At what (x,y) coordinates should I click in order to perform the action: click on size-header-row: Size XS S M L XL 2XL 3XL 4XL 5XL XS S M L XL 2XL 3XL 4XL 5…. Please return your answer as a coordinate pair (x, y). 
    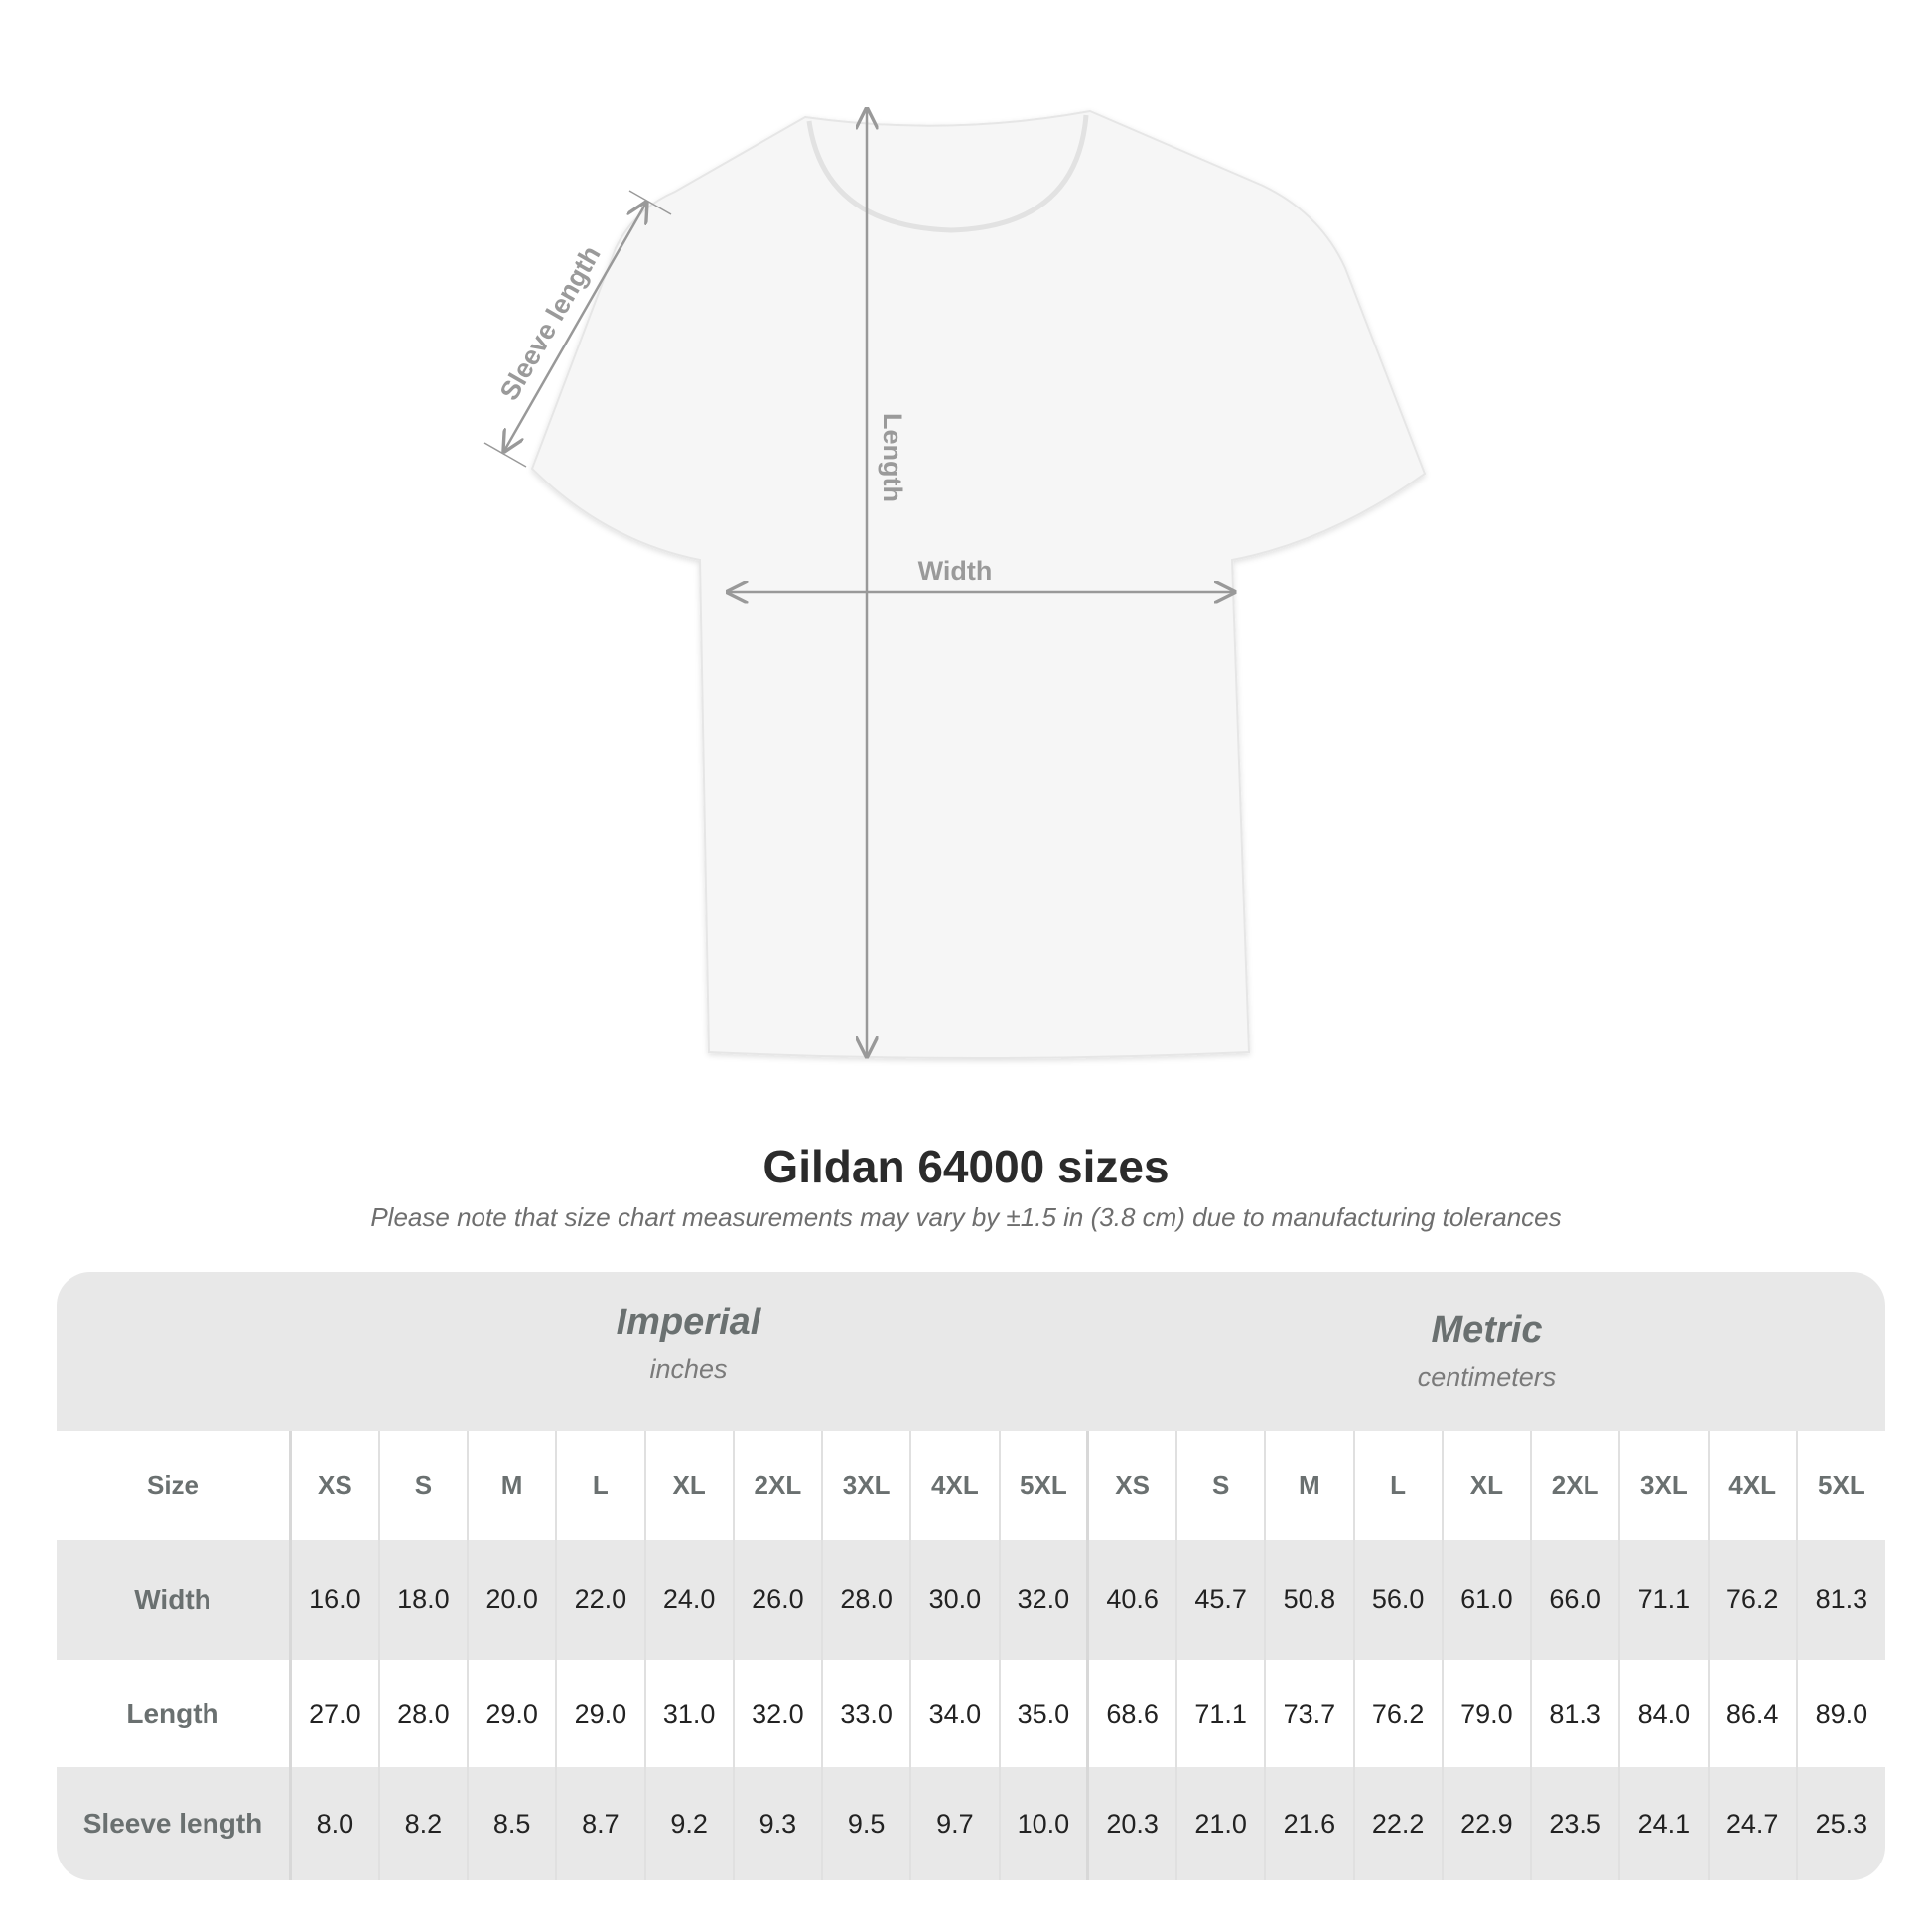
    Looking at the image, I should click on (971, 1486).